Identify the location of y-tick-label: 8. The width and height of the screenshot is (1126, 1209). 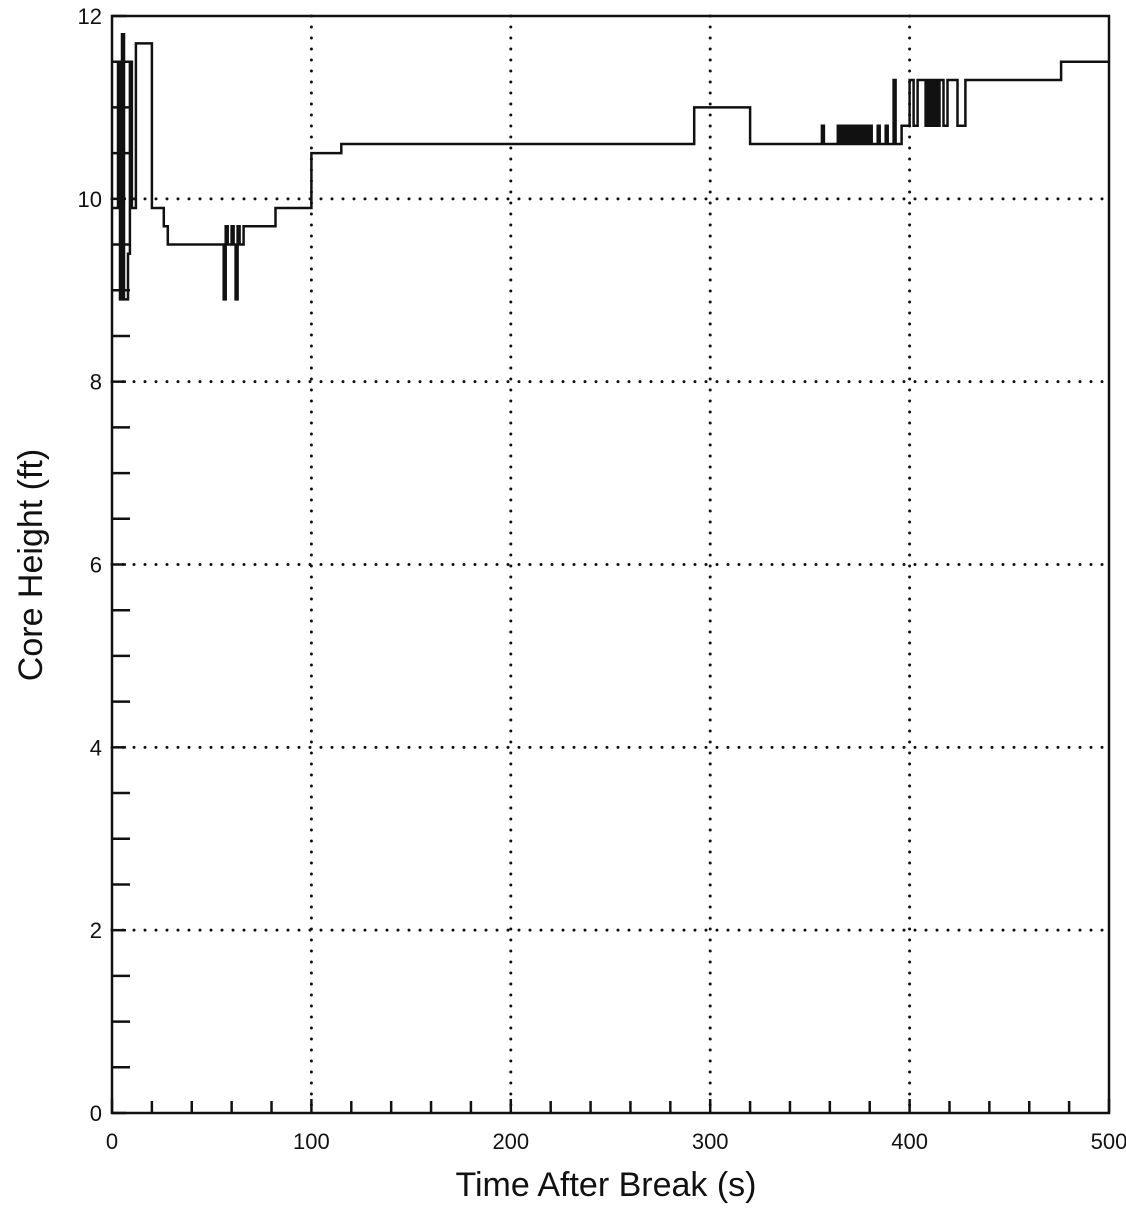
(96, 382).